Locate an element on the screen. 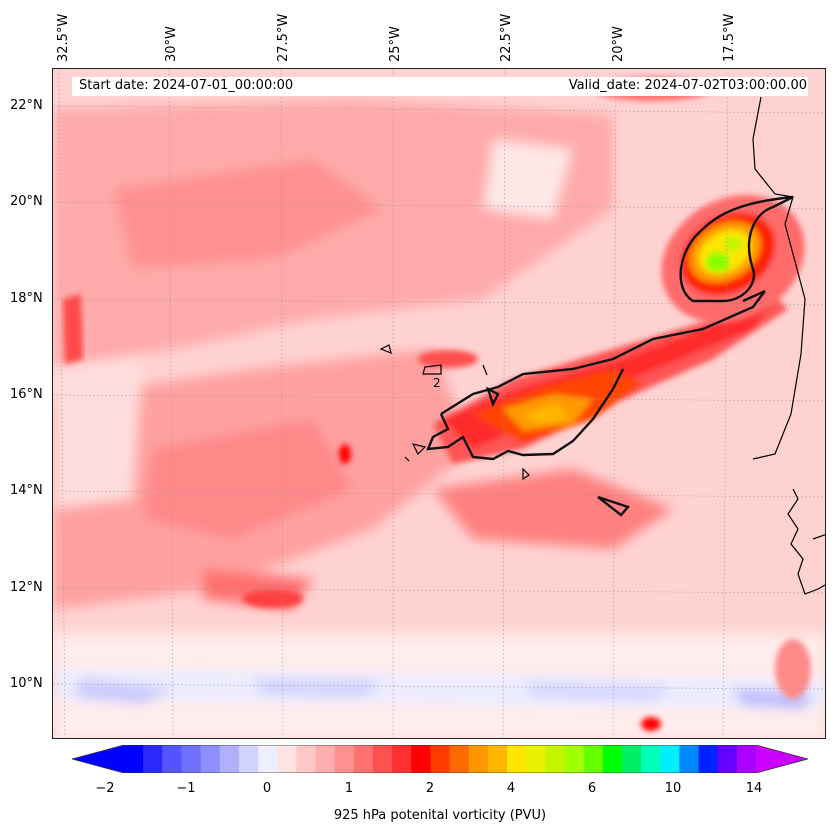  start-date-label: Start date: 2024-07-01_00:00:00 is located at coordinates (186, 85).